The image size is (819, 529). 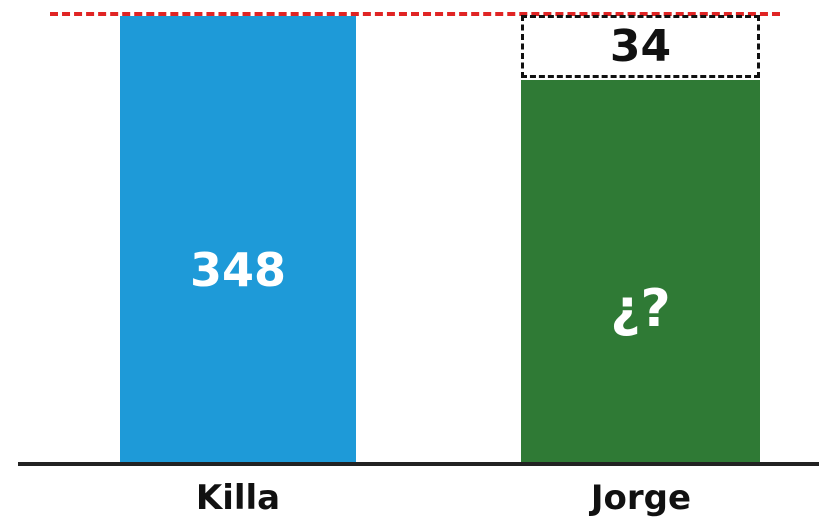 What do you see at coordinates (238, 498) in the screenshot?
I see `category-label-killa: Killa` at bounding box center [238, 498].